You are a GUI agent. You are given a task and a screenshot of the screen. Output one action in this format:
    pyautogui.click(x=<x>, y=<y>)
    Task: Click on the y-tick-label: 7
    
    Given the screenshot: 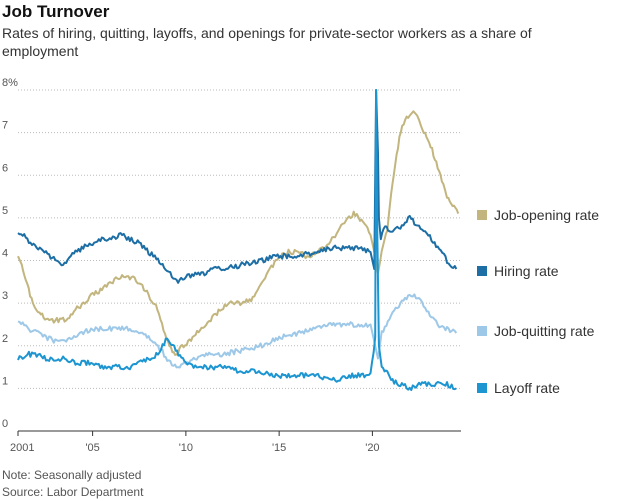 What is the action you would take?
    pyautogui.click(x=5, y=126)
    